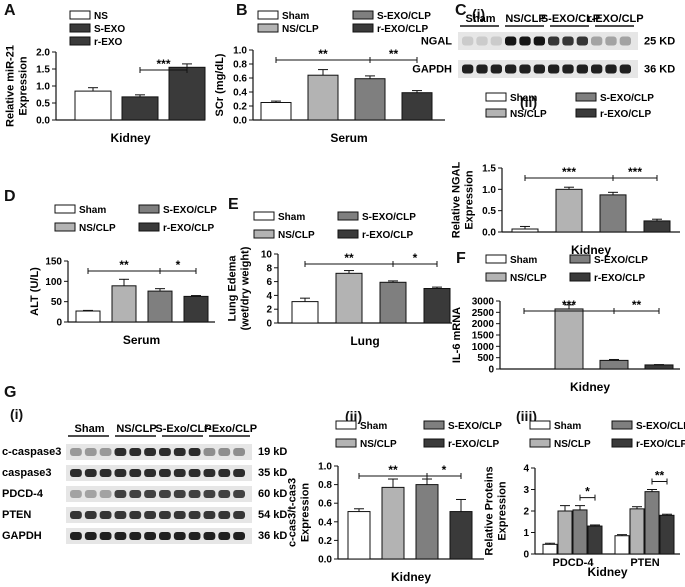 This screenshot has height=587, width=685. What do you see at coordinates (11, 86) in the screenshot?
I see `y-axis-label-line: Relative miR-21` at bounding box center [11, 86].